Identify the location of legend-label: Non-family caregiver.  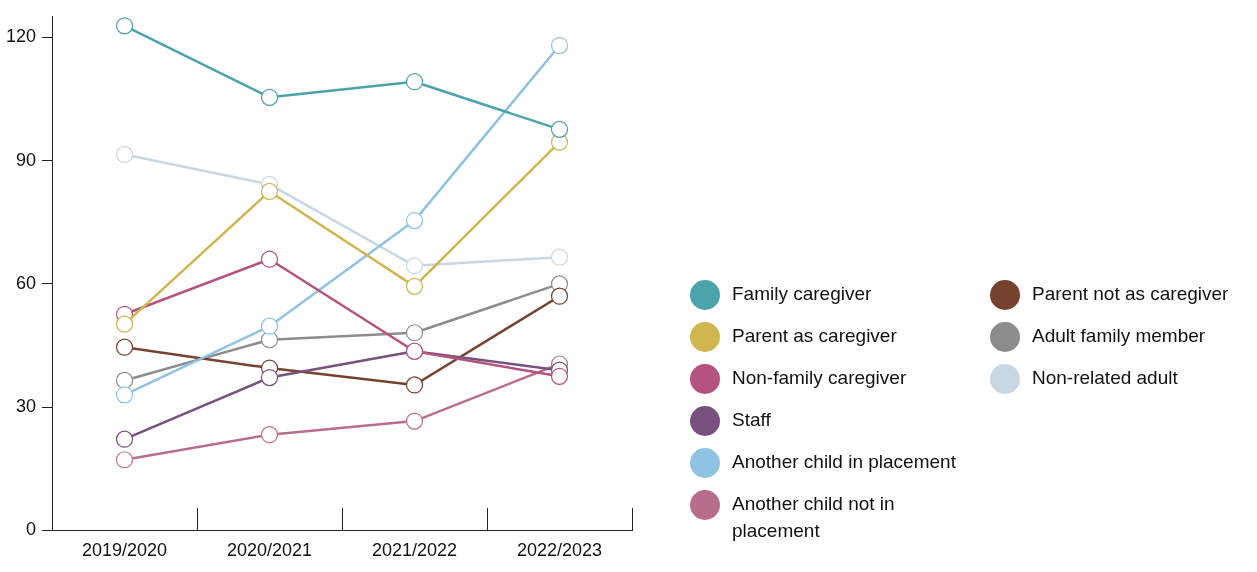
(819, 378).